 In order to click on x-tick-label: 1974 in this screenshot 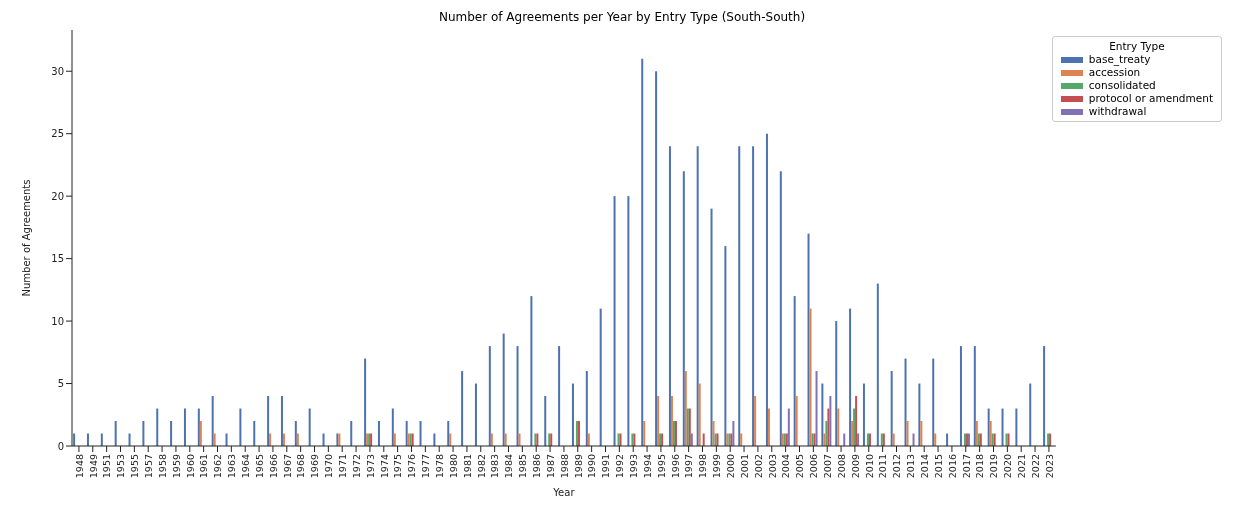, I will do `click(384, 466)`.